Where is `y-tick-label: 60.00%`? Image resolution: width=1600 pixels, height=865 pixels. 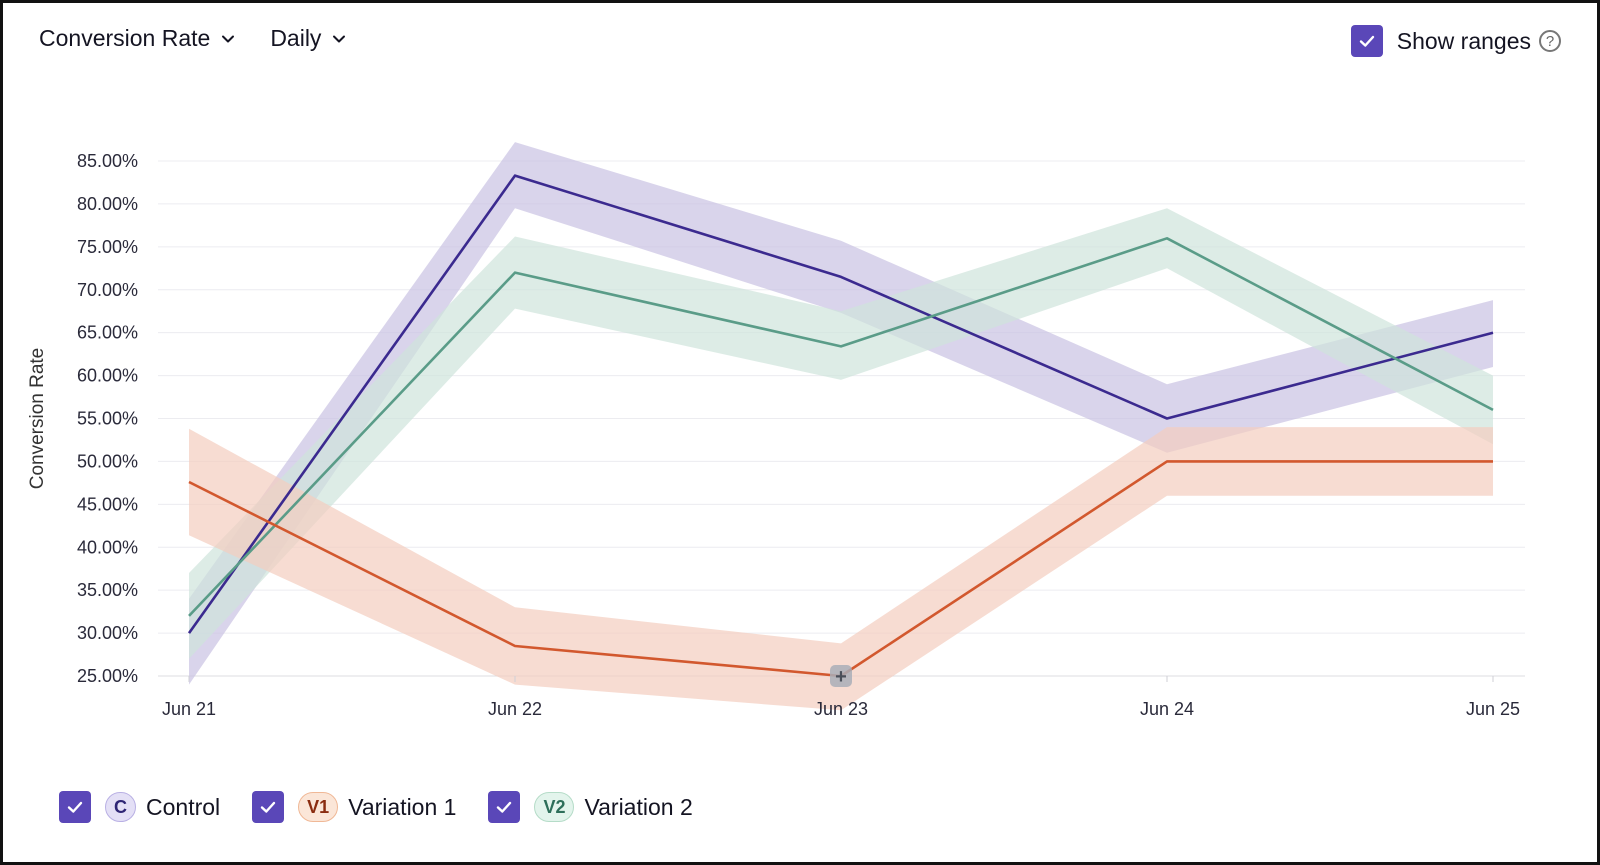 y-tick-label: 60.00% is located at coordinates (107, 376).